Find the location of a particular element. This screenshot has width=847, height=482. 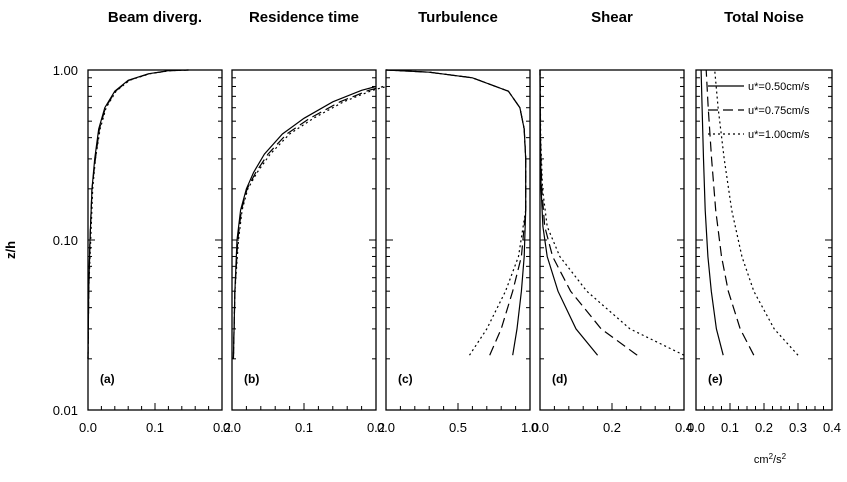

panel-title: Total Noise is located at coordinates (764, 17).